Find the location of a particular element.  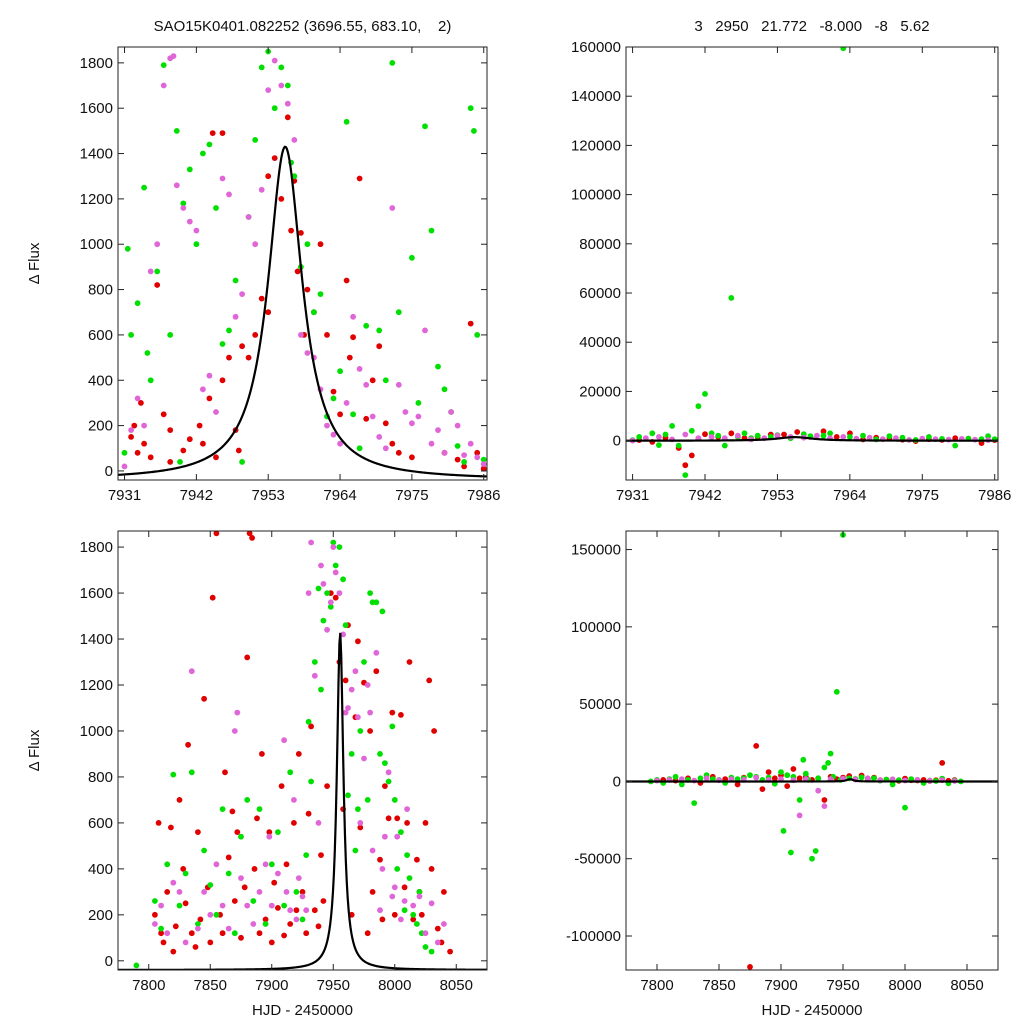

y-tick-label: 200 is located at coordinates (100, 426).